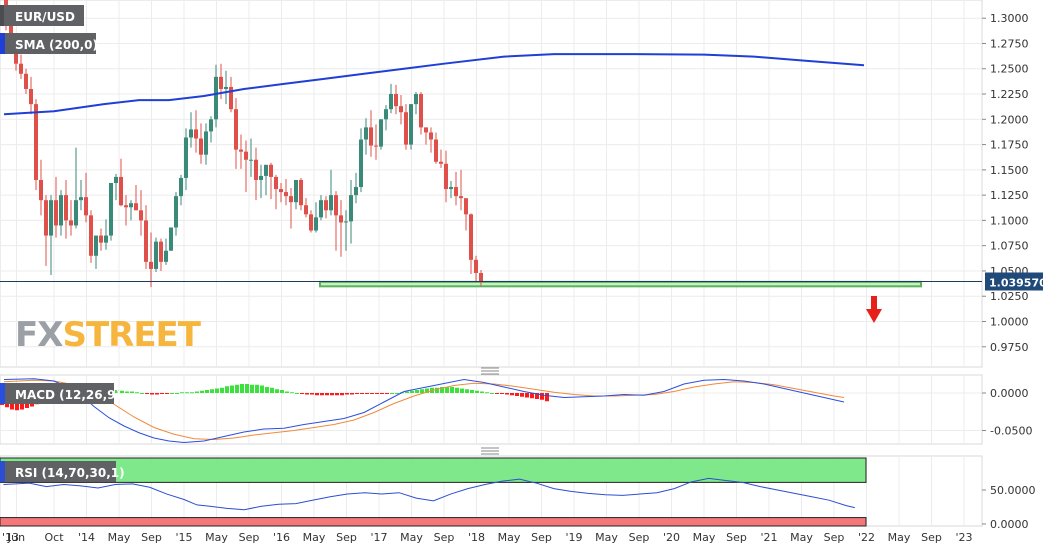 Image resolution: width=1060 pixels, height=550 pixels. Describe the element at coordinates (1007, 412) in the screenshot. I see `macd-axis: 0.0000 -0.0500` at that location.